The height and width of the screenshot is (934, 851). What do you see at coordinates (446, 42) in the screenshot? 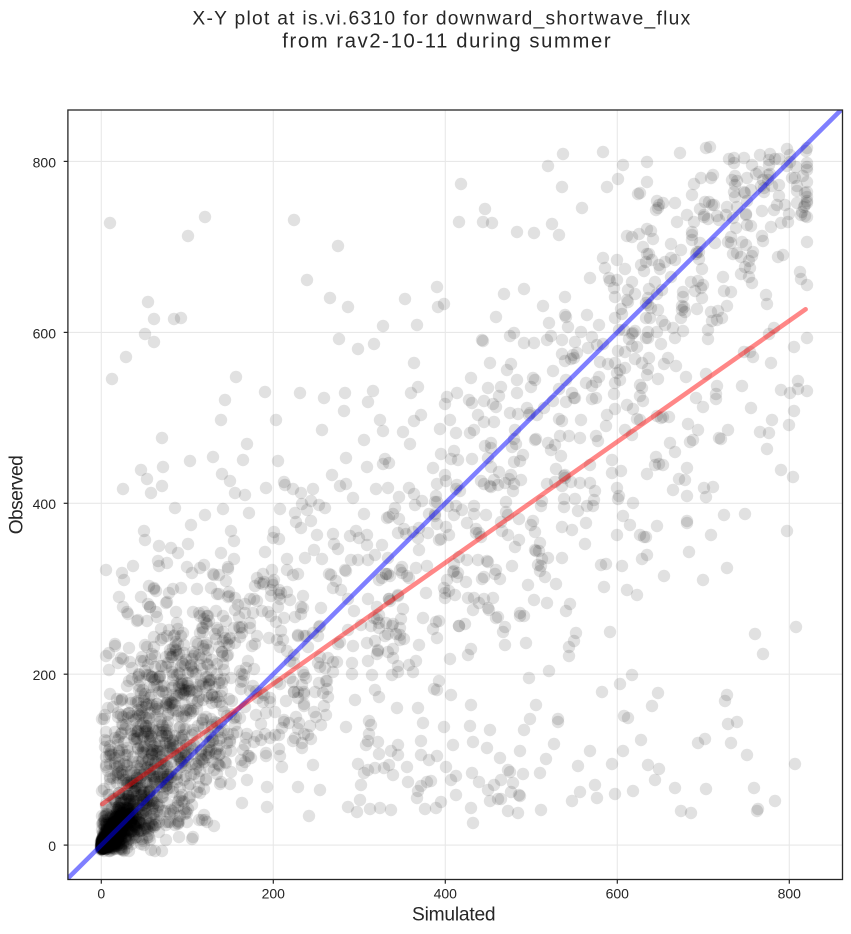
I see `svg-text: from rav2-10-11 during summer` at bounding box center [446, 42].